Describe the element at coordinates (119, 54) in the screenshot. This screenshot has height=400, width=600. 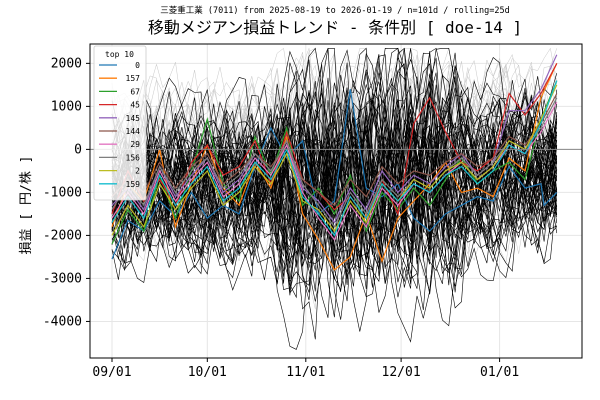
I see `legend-title: top 10` at that location.